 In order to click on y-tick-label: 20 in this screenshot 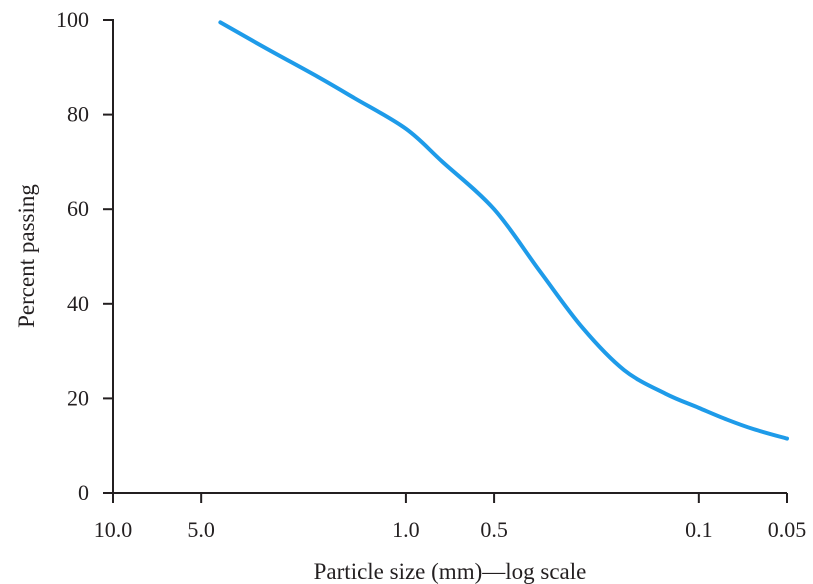, I will do `click(78, 397)`.